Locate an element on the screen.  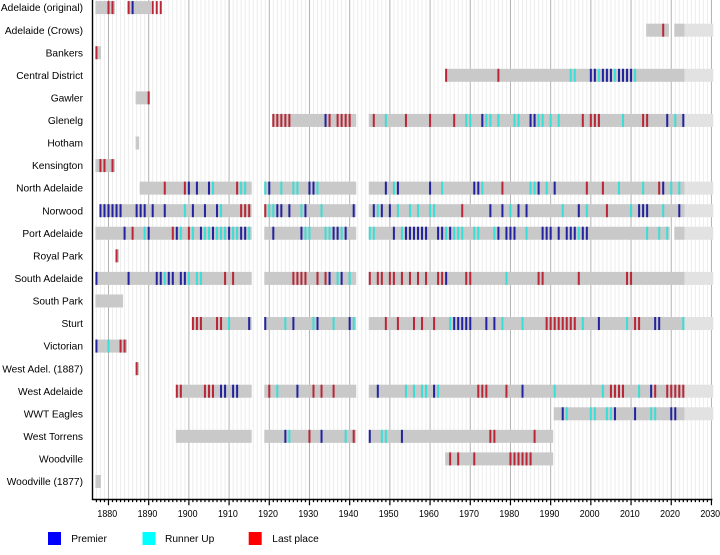
svg-text: 1930 is located at coordinates (308, 514).